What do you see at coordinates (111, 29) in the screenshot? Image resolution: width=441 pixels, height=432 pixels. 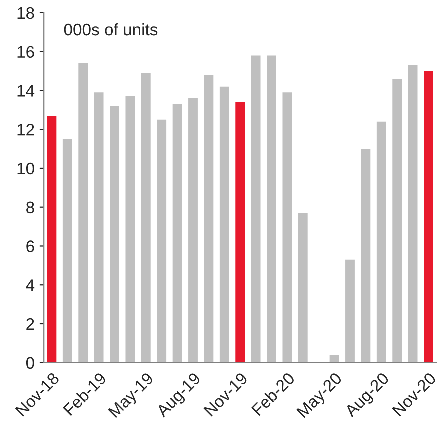 I see `annotation: 000s of units` at bounding box center [111, 29].